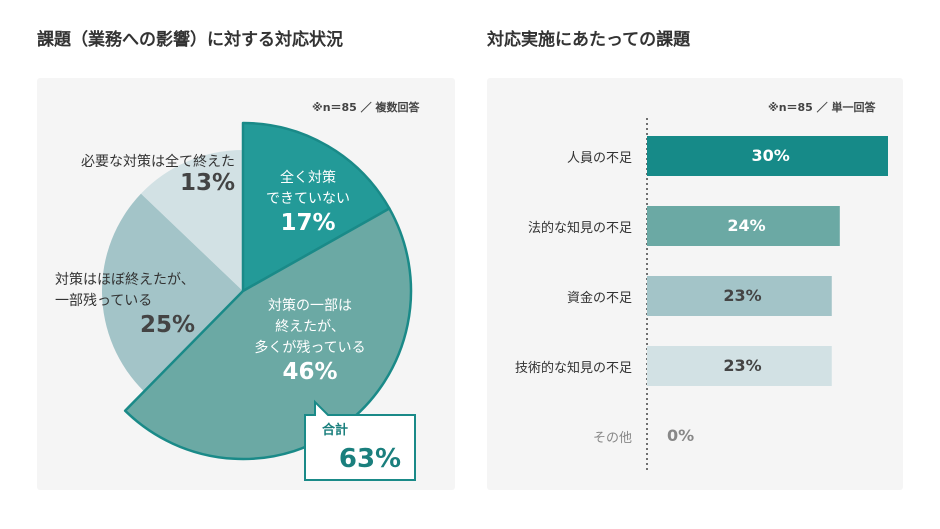 The image size is (940, 529). I want to click on pie-label-text: 一部残っている, so click(104, 301).